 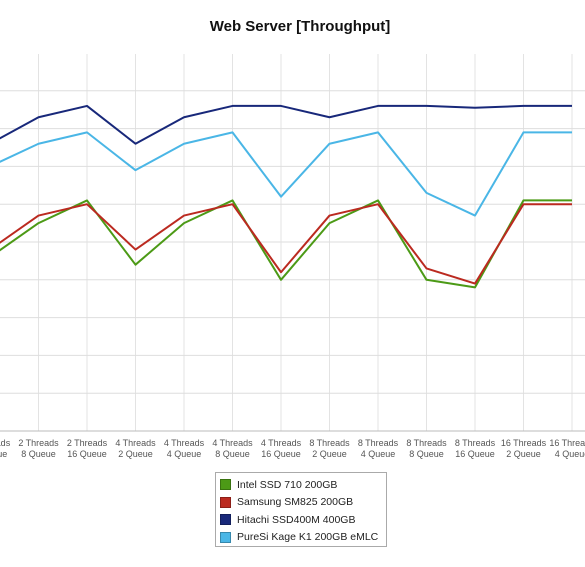 I want to click on chart-title: Web Server [Throughput], so click(x=300, y=26).